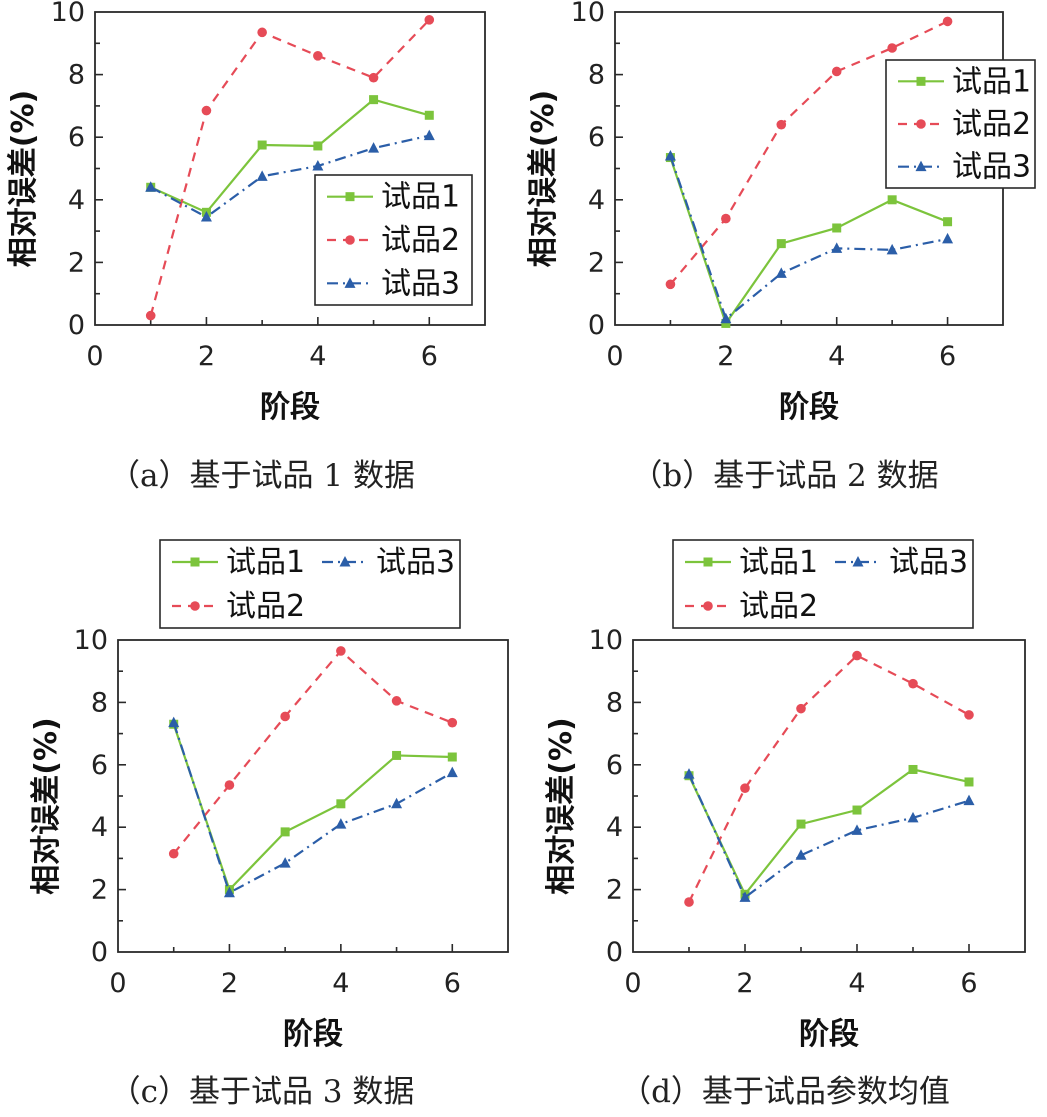 This screenshot has height=1117, width=1047. What do you see at coordinates (265, 562) in the screenshot?
I see `legend-label: 试品1` at bounding box center [265, 562].